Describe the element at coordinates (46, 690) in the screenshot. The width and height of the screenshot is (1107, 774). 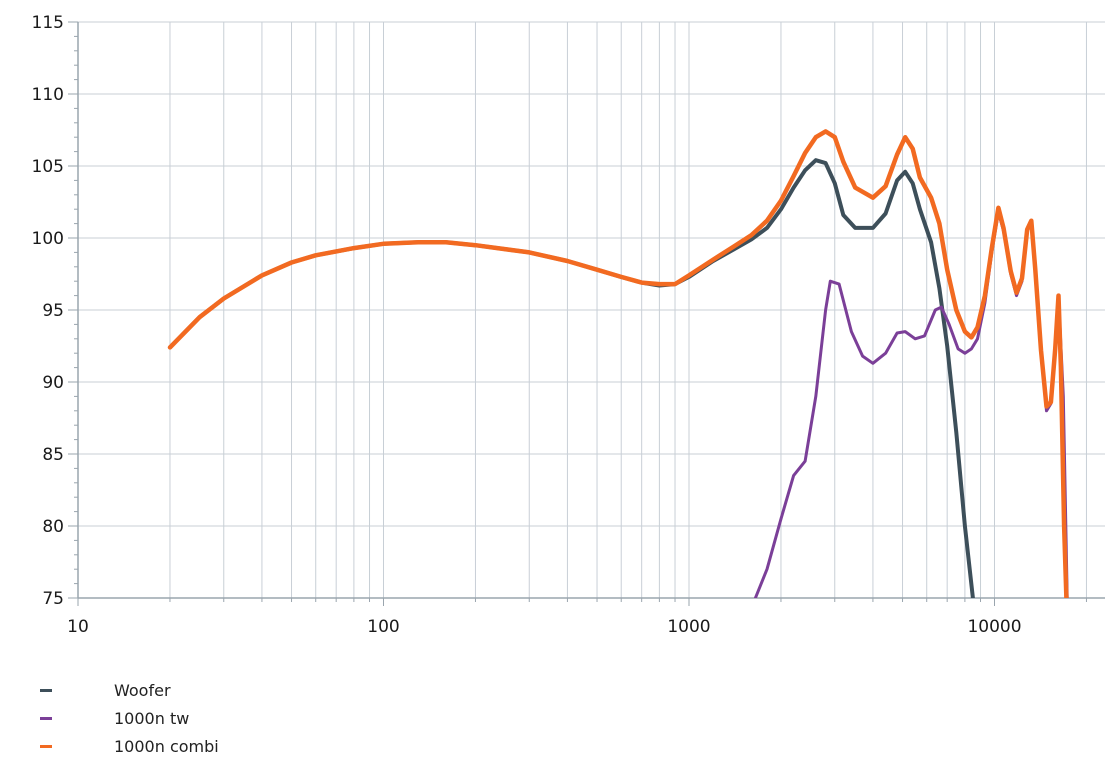
I see `legend-swatch-woofer` at that location.